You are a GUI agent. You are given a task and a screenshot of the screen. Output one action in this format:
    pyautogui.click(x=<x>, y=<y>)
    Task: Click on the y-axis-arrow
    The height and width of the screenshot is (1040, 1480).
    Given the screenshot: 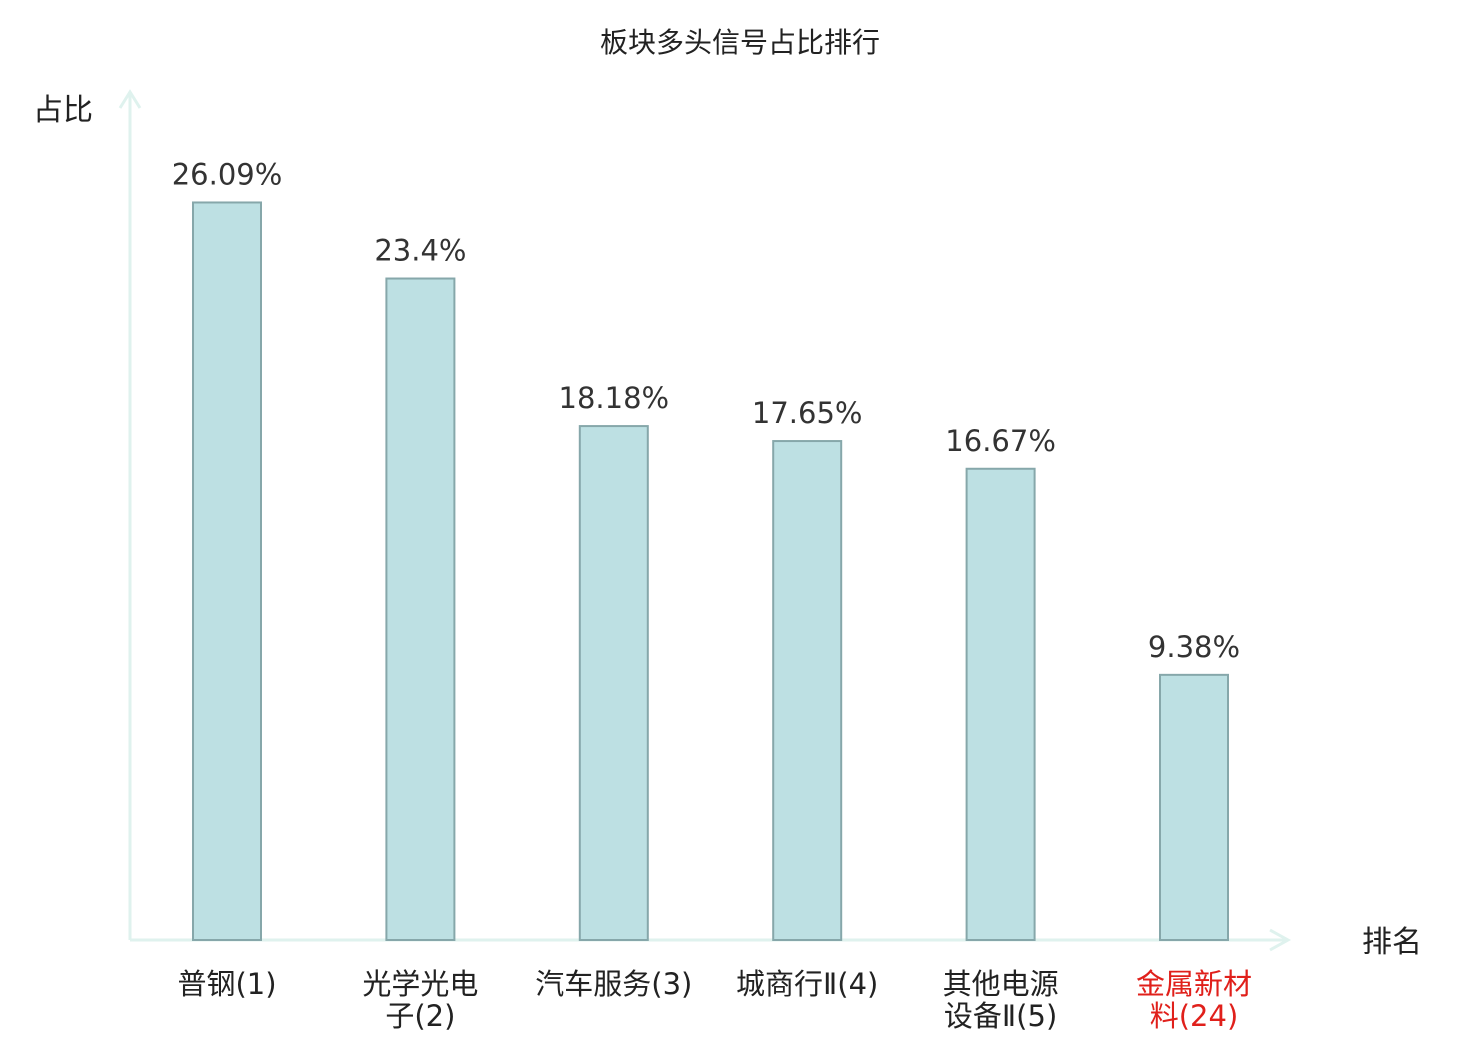 What is the action you would take?
    pyautogui.click(x=130, y=99)
    